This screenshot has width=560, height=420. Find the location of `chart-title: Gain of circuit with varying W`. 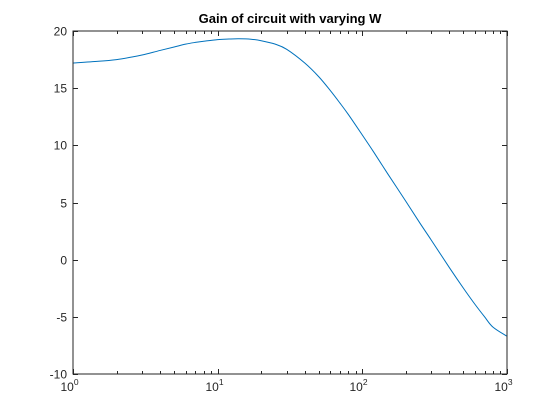

chart-title: Gain of circuit with varying W is located at coordinates (290, 18).